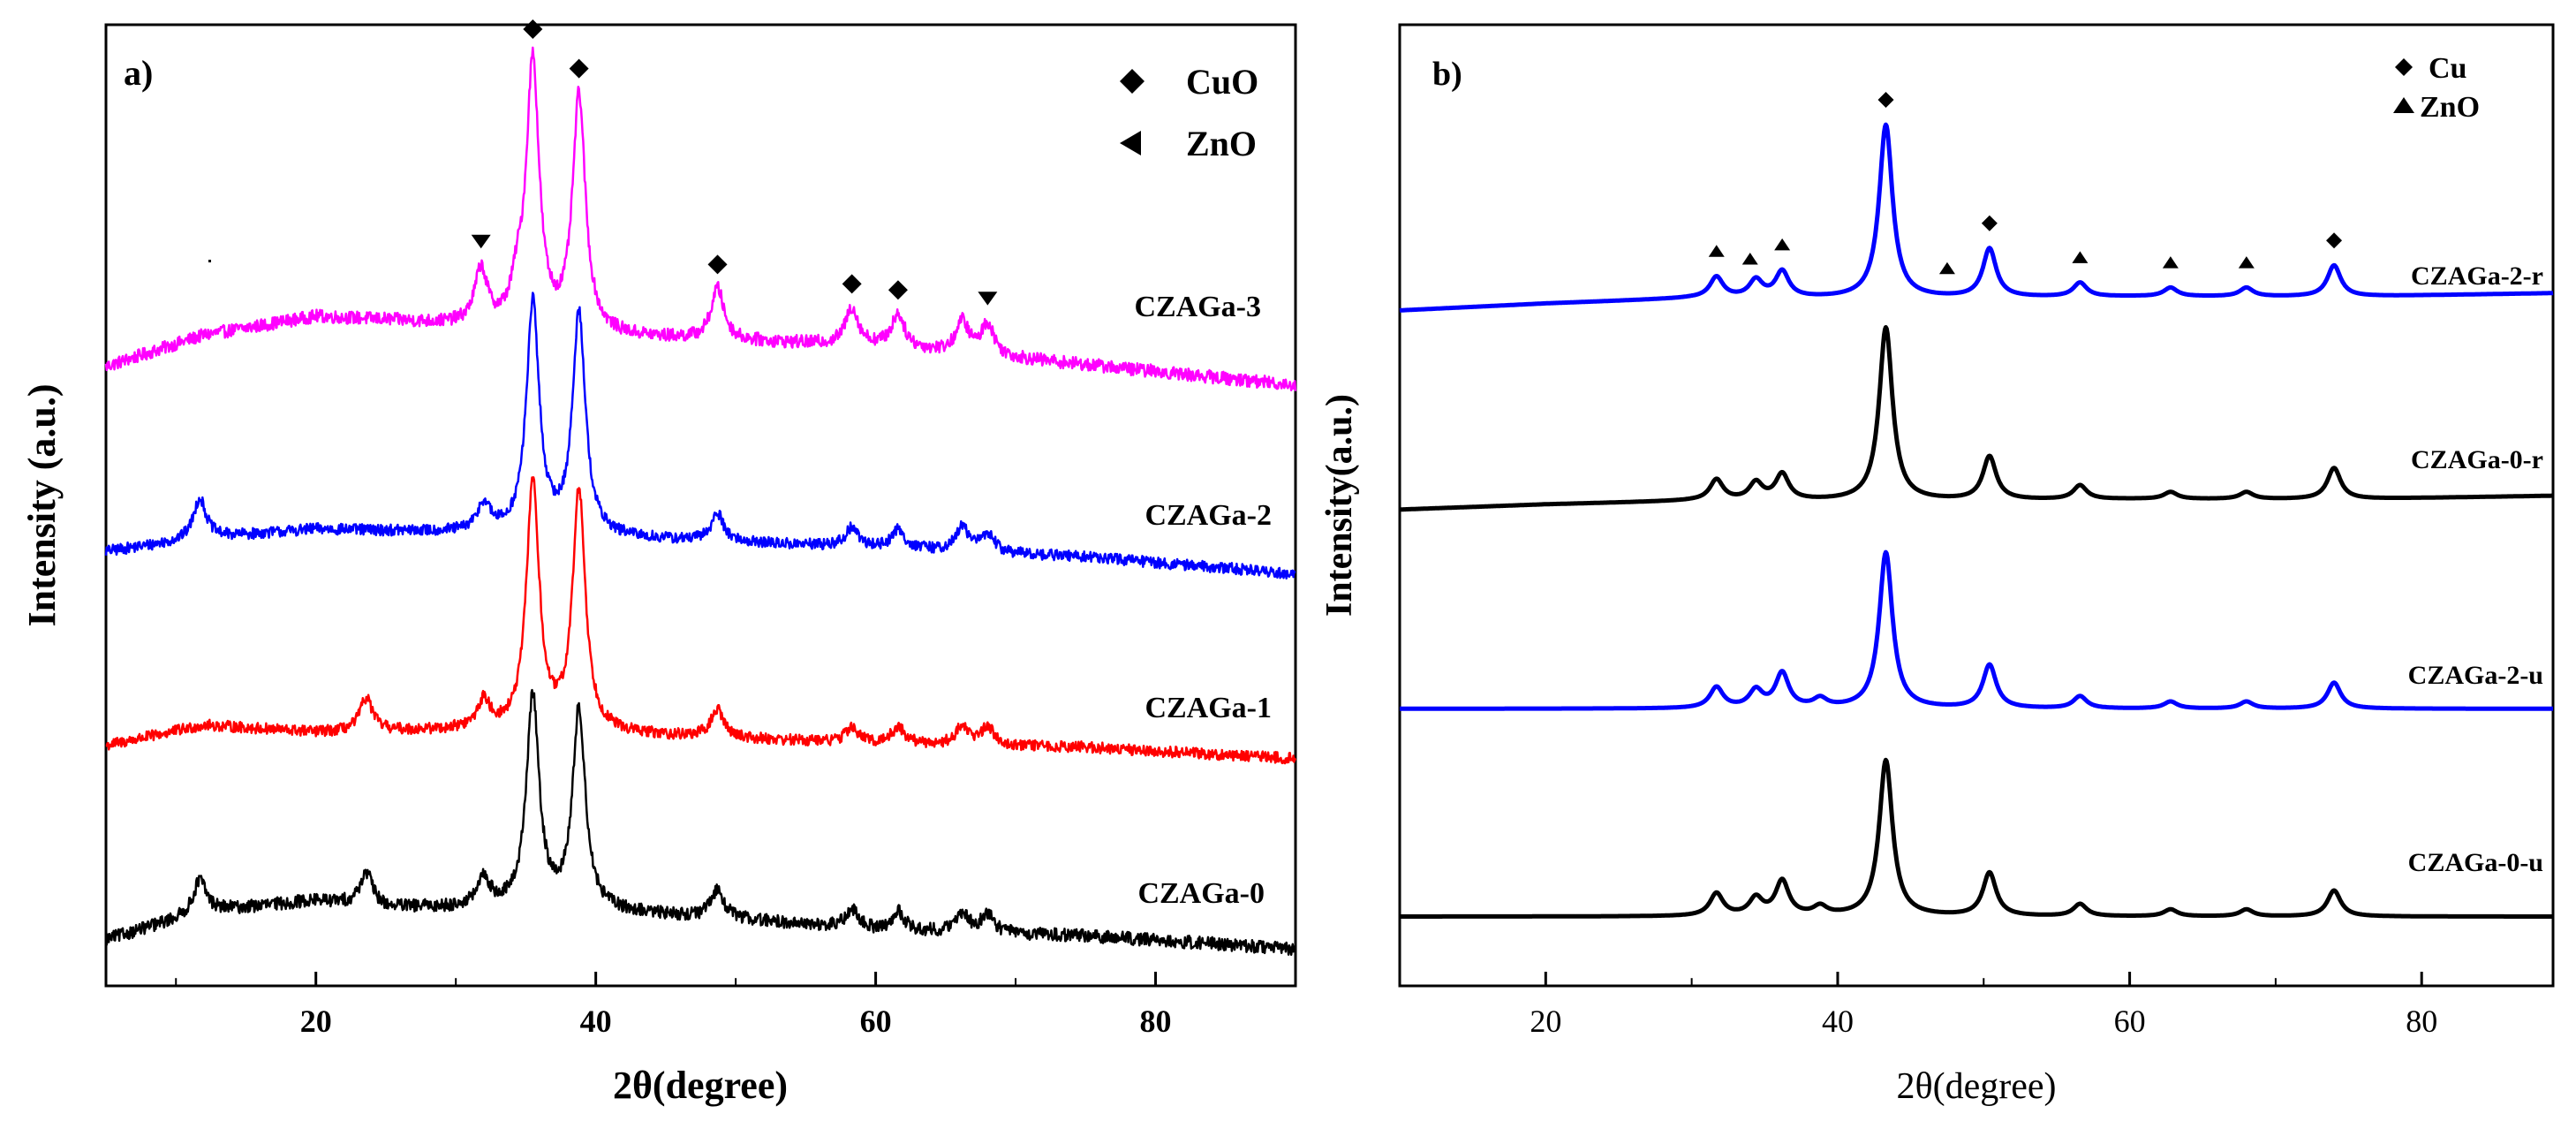  What do you see at coordinates (1189, 113) in the screenshot?
I see `panel-a-legend: CuO ZnO` at bounding box center [1189, 113].